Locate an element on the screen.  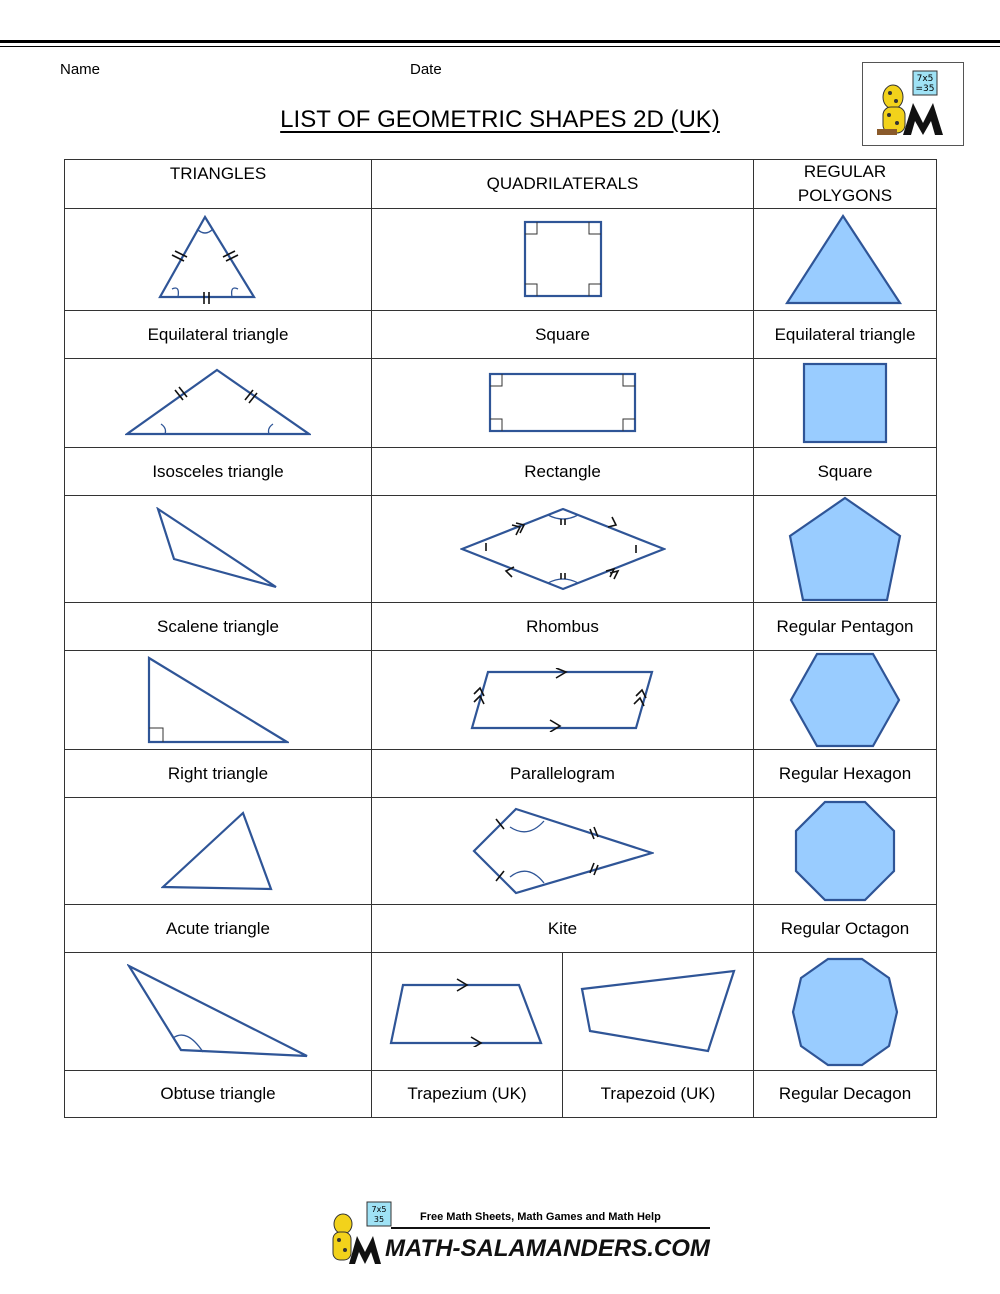
acute-triangle-label: Acute triangle is located at coordinates (218, 928).